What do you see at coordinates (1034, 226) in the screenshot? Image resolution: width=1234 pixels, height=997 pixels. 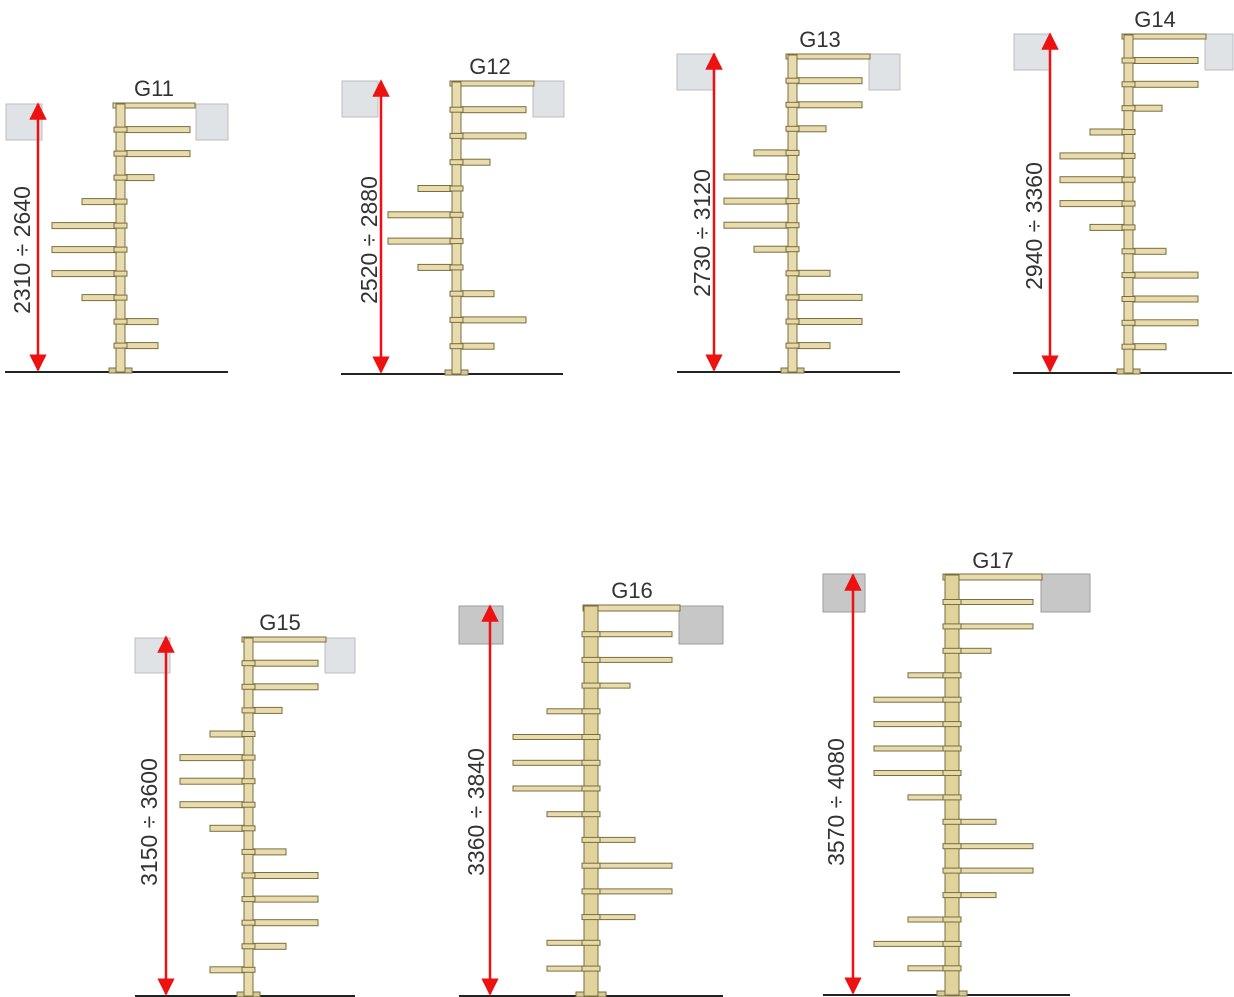 I see `height-range-label: 2940 ÷ 3360` at bounding box center [1034, 226].